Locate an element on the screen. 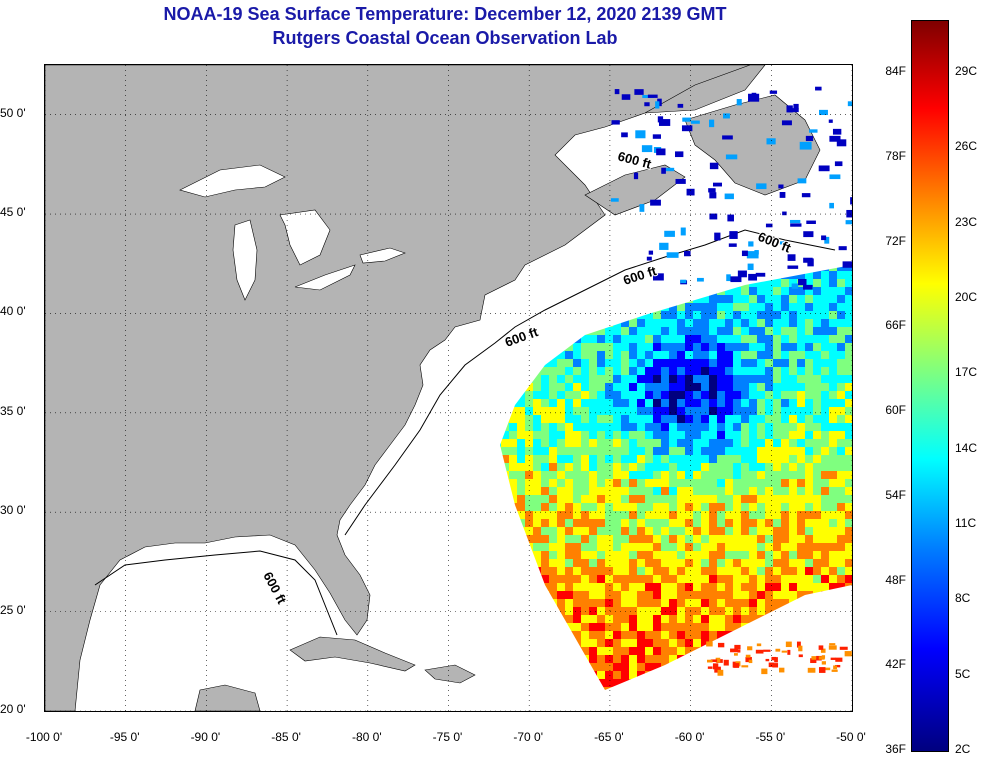 Image resolution: width=984 pixels, height=770 pixels. colorbar-fahrenheit-label: 42F is located at coordinates (895, 664).